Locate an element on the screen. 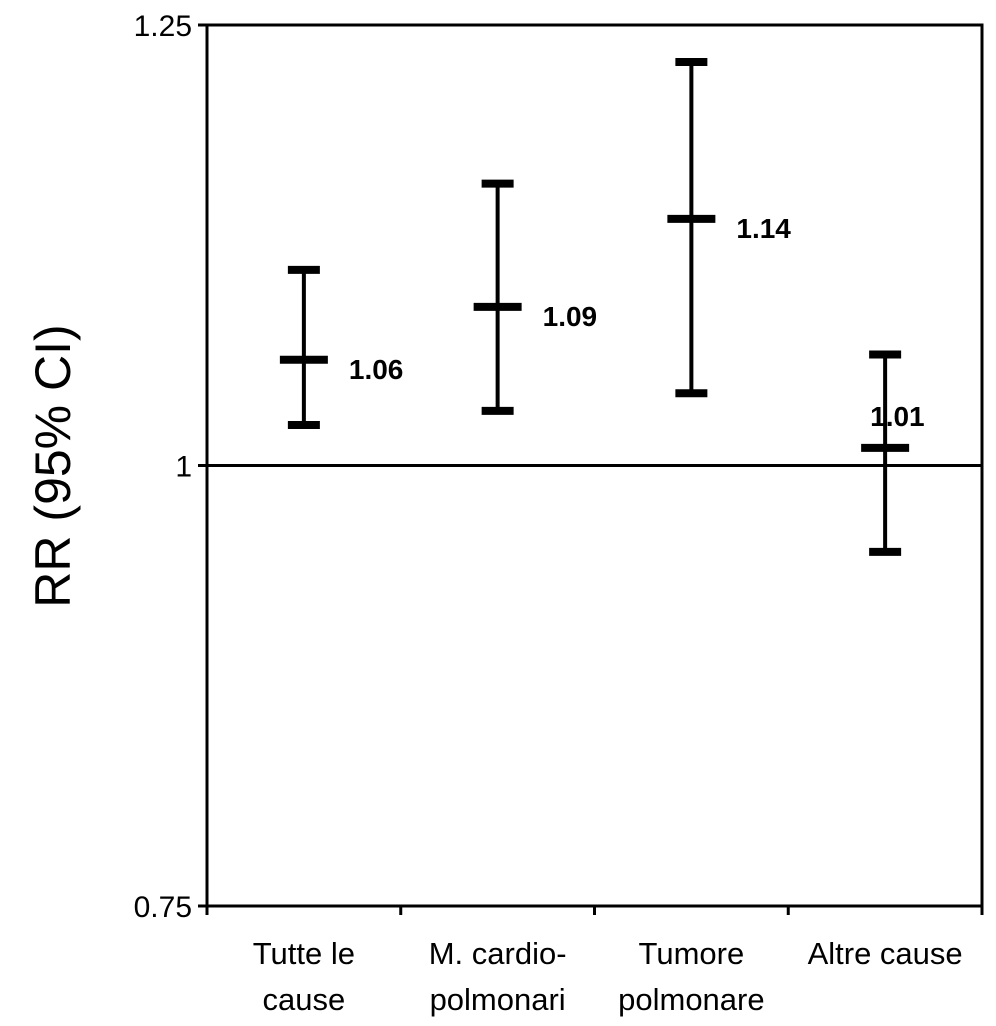 This screenshot has width=996, height=1026. y-tick-label: 1.25 is located at coordinates (163, 26).